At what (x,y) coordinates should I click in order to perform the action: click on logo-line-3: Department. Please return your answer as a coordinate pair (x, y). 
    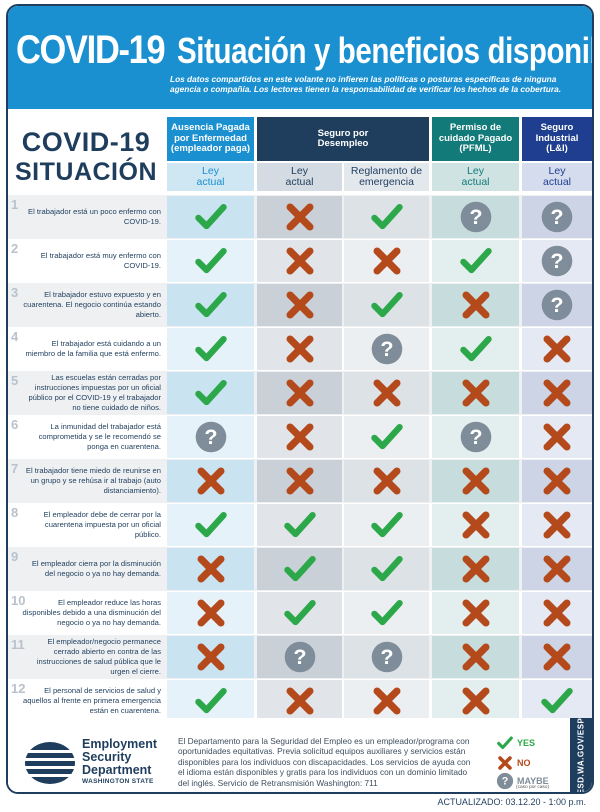
    Looking at the image, I should click on (117, 770).